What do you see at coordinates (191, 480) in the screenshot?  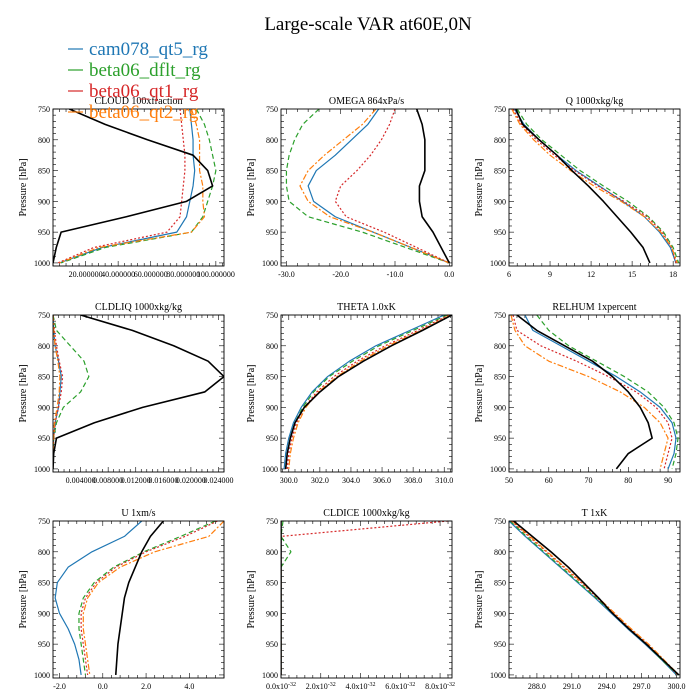 I see `x-tick-label: 0.020000` at bounding box center [191, 480].